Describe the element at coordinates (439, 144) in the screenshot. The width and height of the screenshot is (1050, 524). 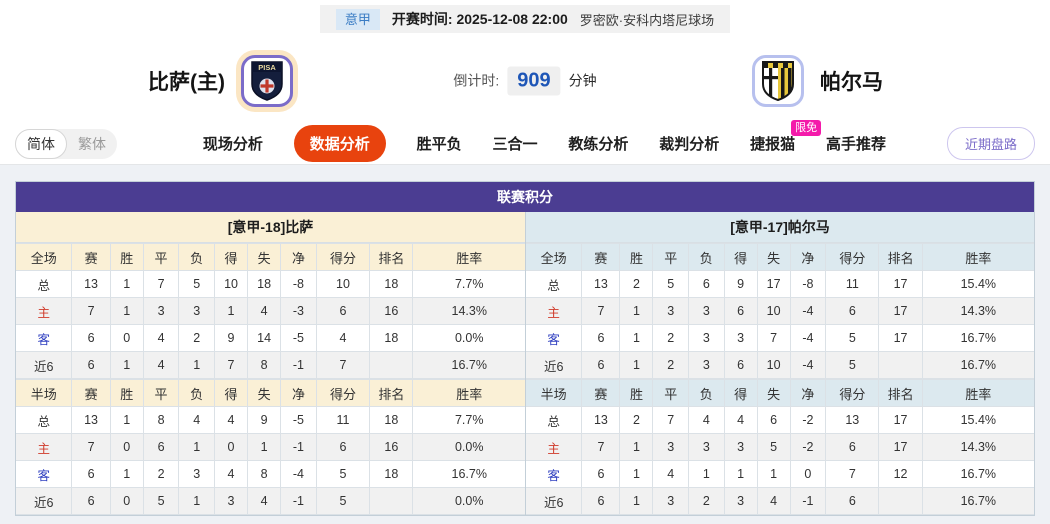
I see `nav-tab: 胜平负` at that location.